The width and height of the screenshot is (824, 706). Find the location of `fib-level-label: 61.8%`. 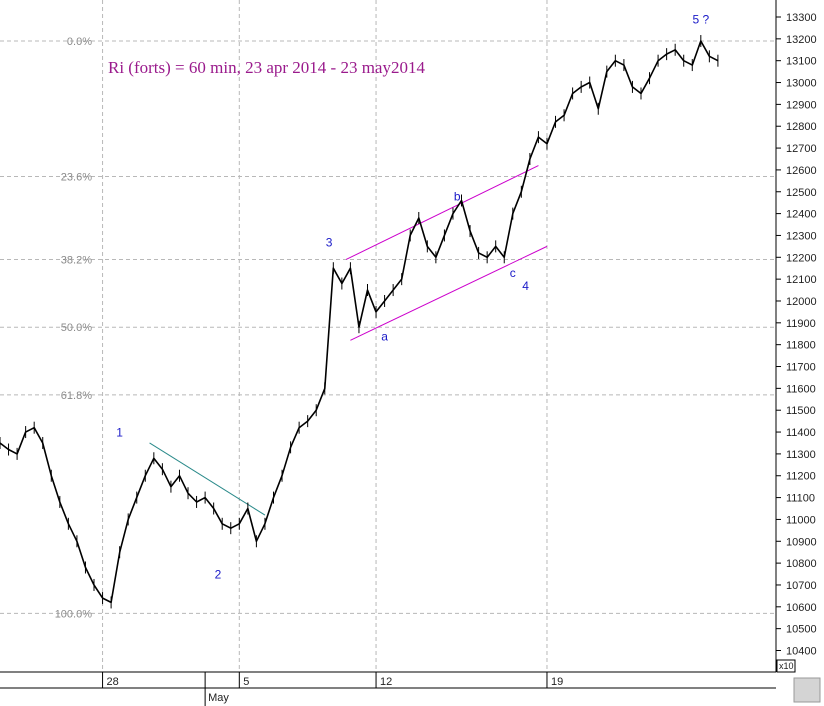

fib-level-label: 61.8% is located at coordinates (76, 396).